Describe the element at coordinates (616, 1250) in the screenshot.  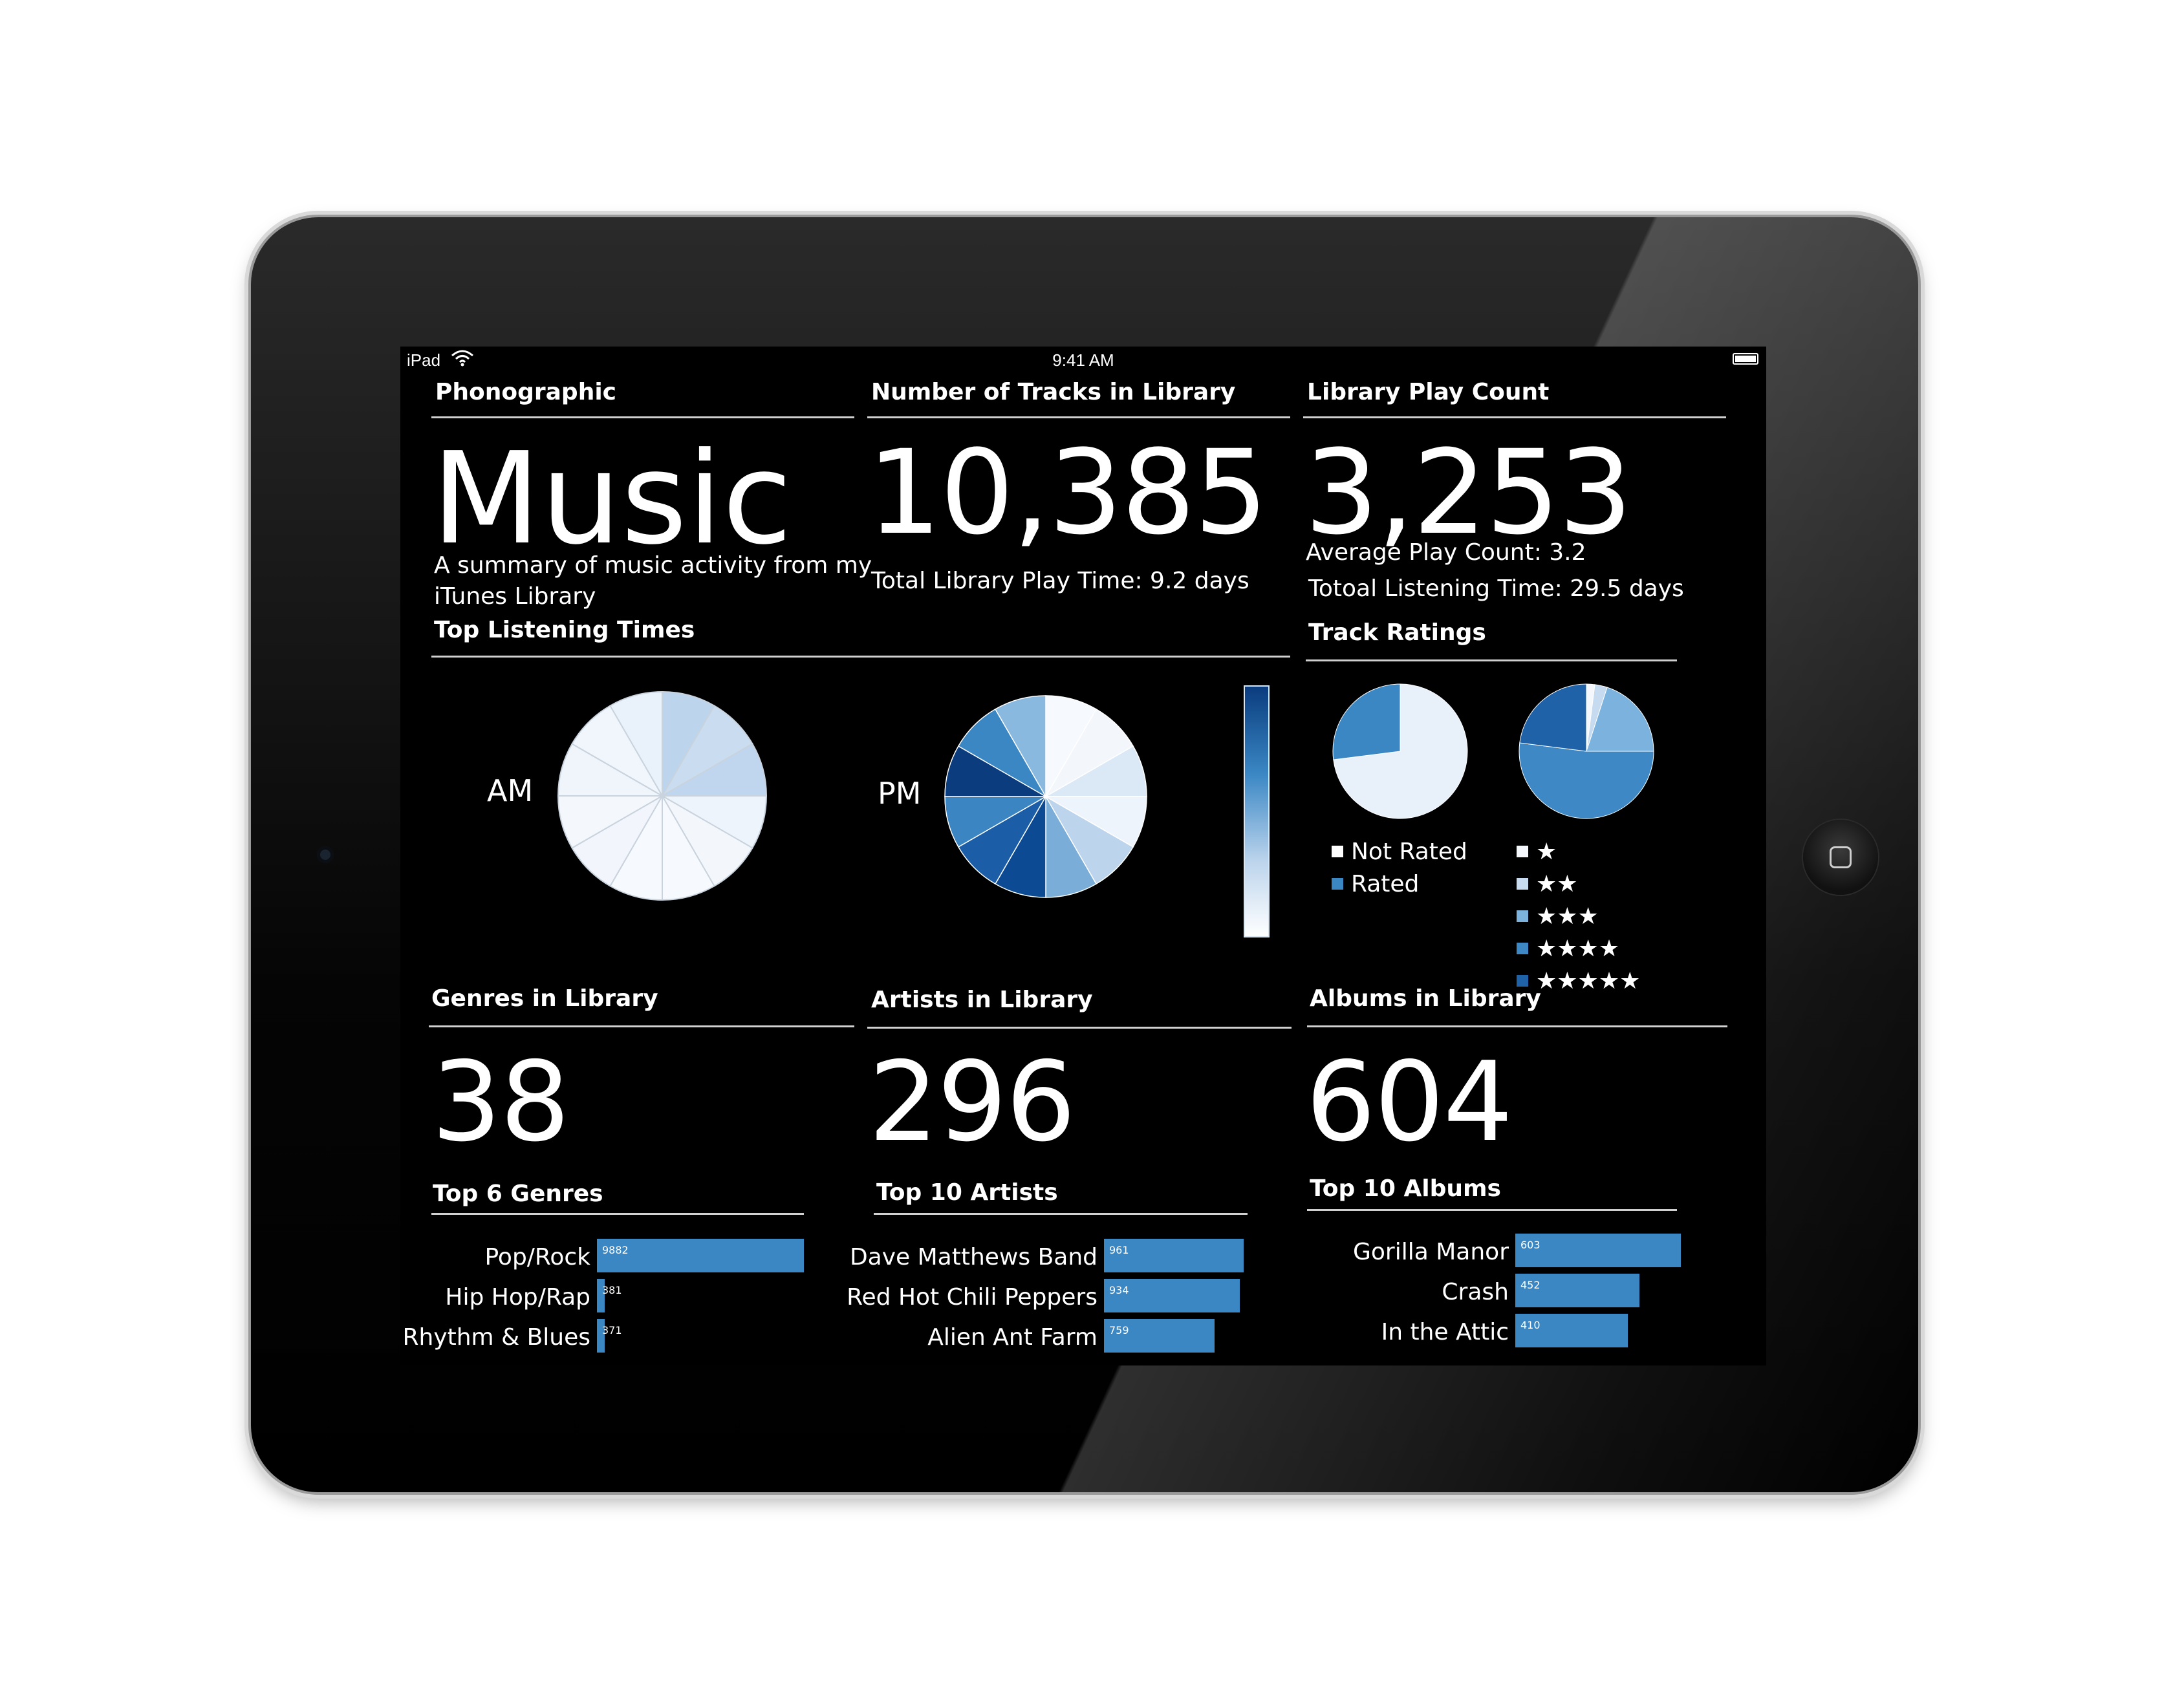
I see `genres-value-0: 9882` at that location.